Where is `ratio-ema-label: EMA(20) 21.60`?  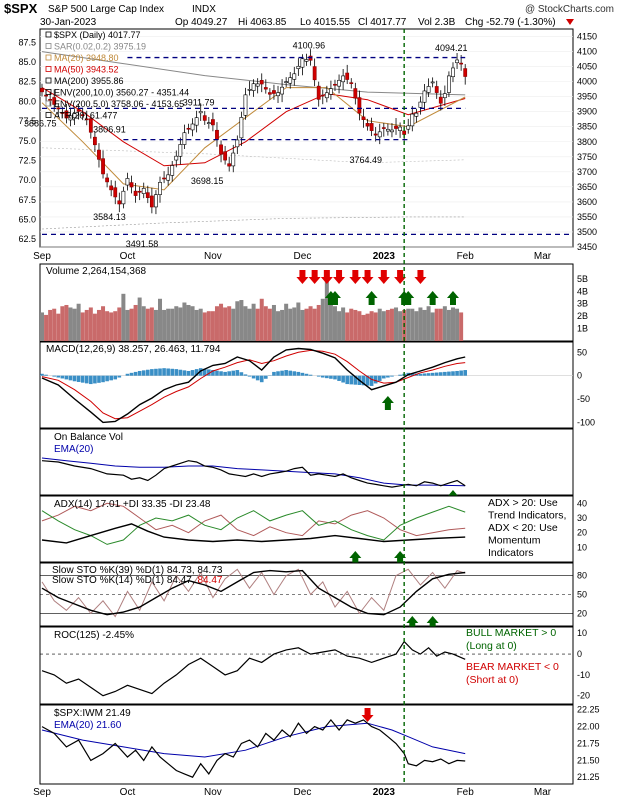 ratio-ema-label: EMA(20) 21.60 is located at coordinates (88, 725).